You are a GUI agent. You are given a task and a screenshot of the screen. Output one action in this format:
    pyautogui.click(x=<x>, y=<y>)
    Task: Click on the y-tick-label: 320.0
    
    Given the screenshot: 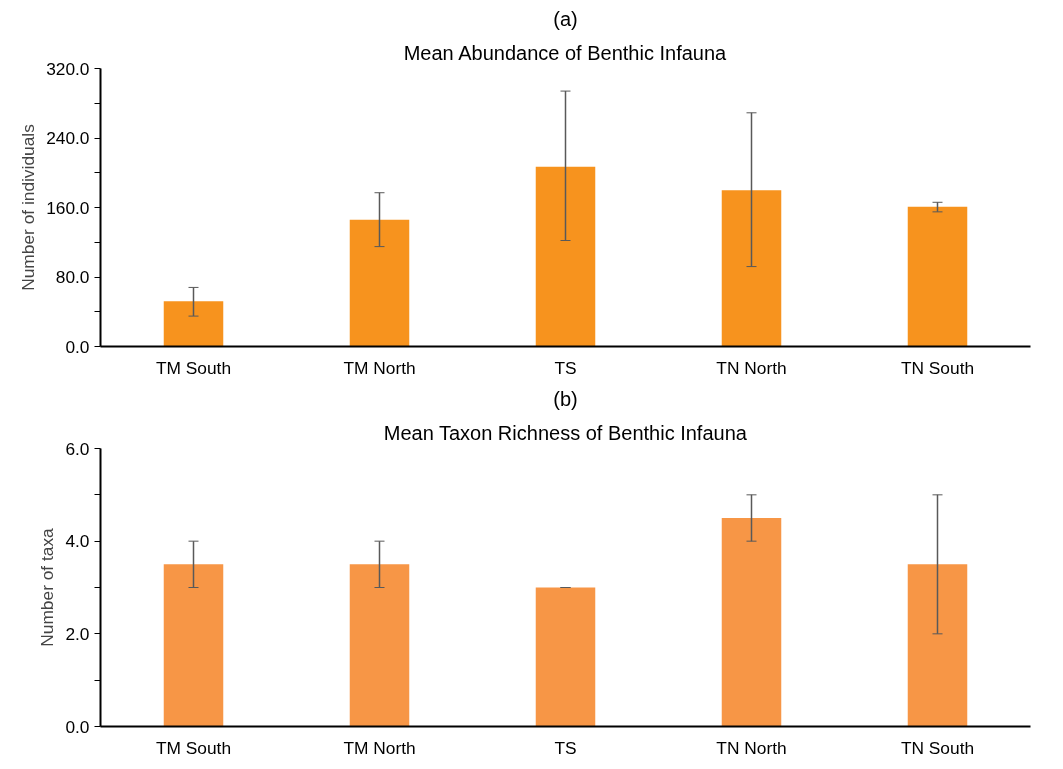 What is the action you would take?
    pyautogui.click(x=68, y=68)
    